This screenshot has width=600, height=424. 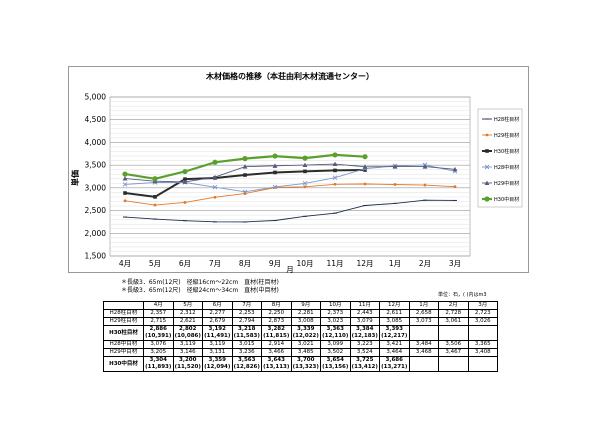 I want to click on table-cell: 3,485, so click(x=305, y=352).